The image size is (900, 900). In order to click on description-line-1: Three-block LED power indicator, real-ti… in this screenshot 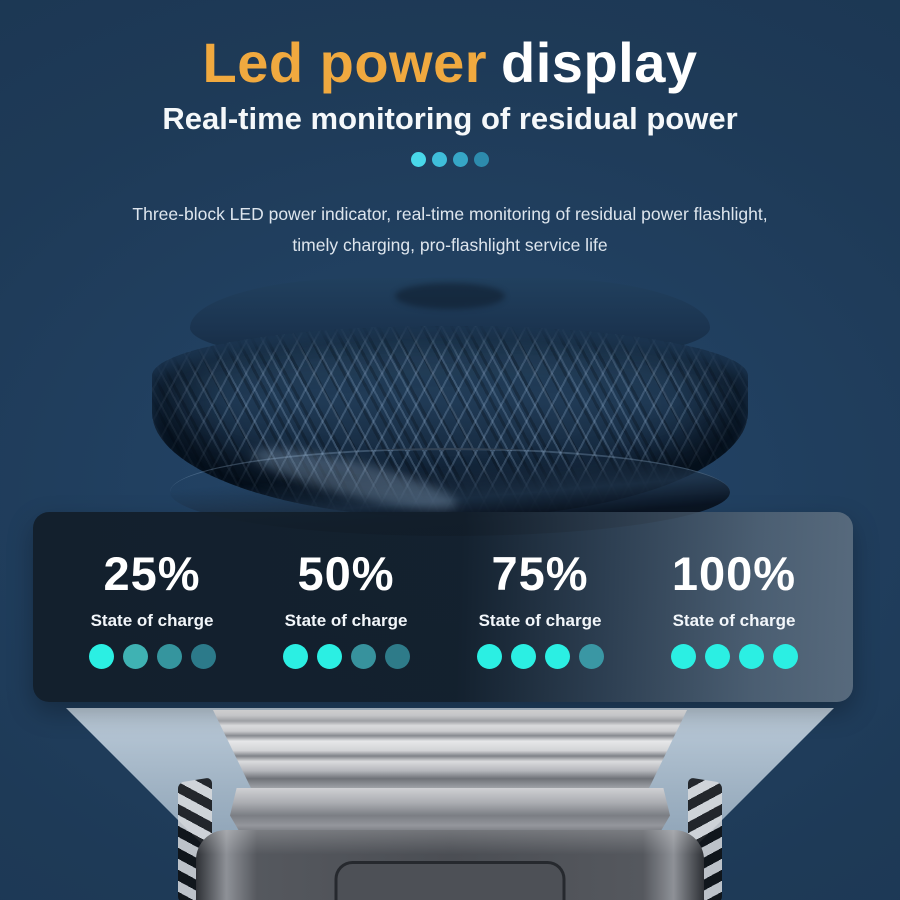, I will do `click(450, 214)`.